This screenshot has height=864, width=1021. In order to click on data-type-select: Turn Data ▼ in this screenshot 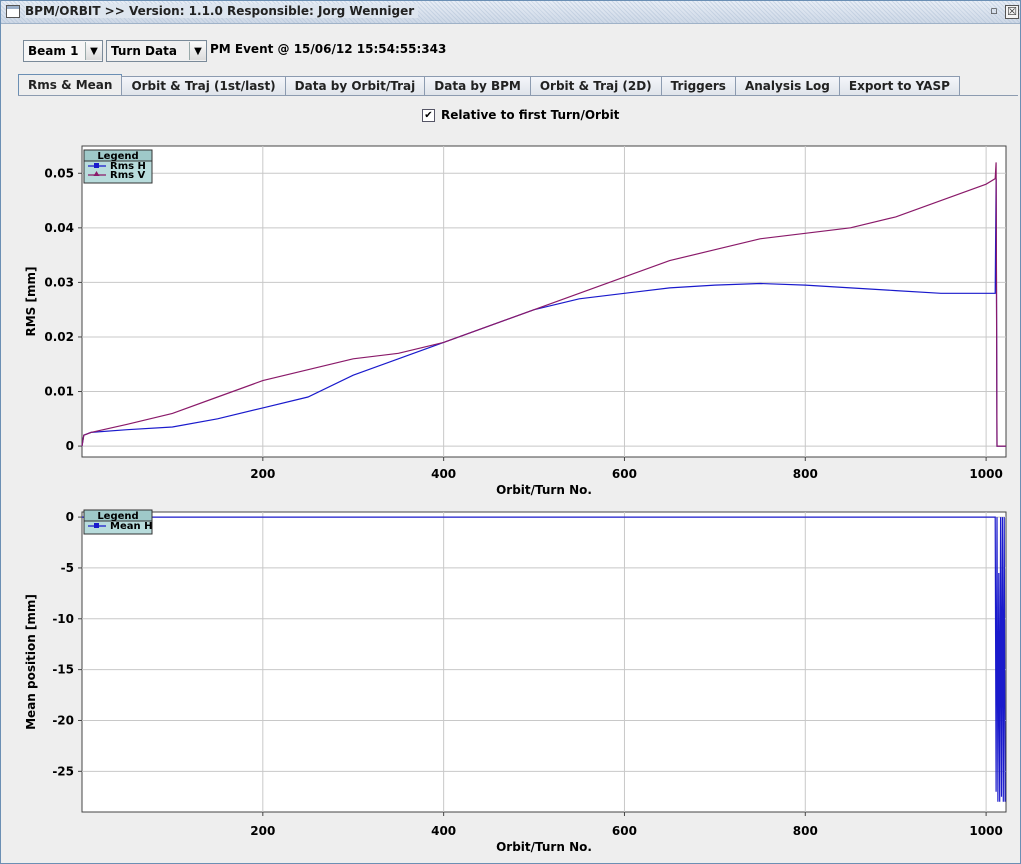, I will do `click(156, 51)`.